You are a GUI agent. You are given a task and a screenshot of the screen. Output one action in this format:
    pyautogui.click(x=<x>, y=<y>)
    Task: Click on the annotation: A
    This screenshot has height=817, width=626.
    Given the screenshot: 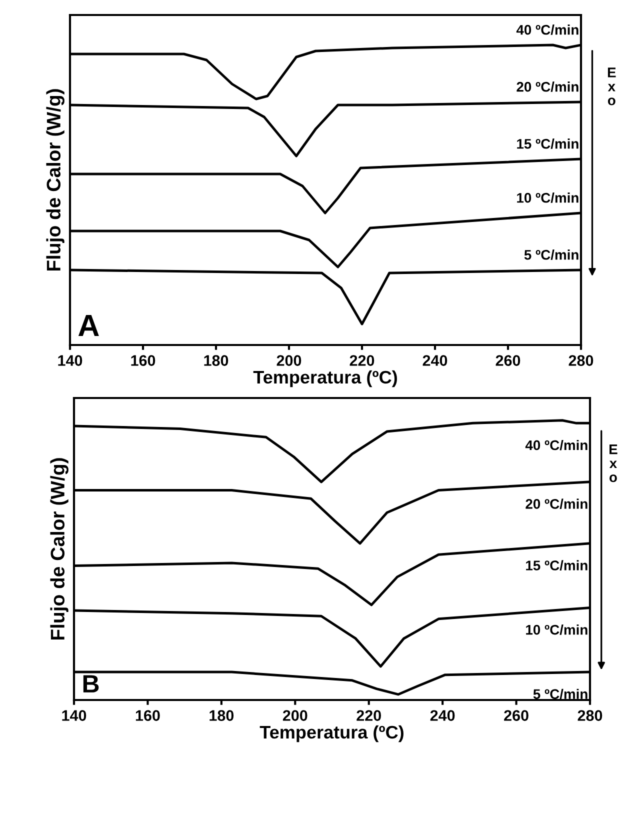 What is the action you would take?
    pyautogui.click(x=88, y=325)
    